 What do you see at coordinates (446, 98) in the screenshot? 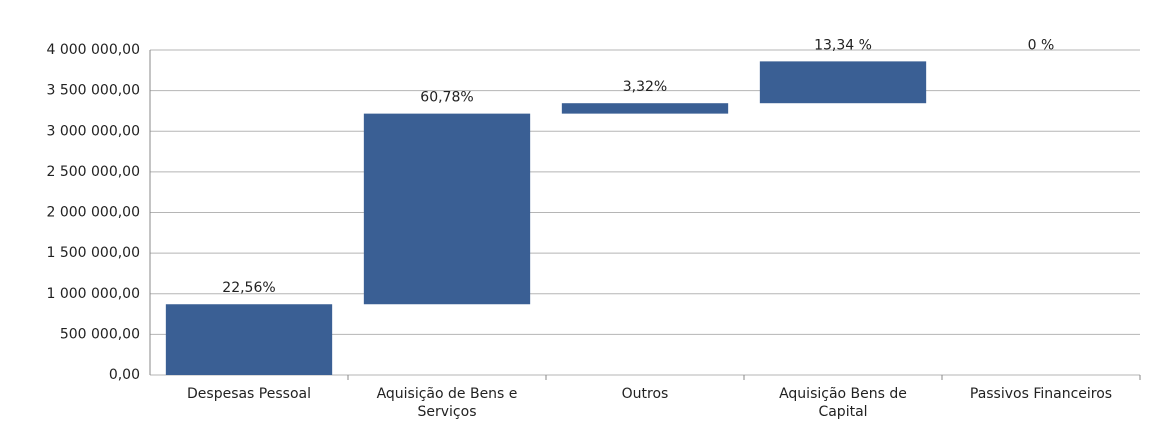
I see `bar-annotation: 60,78%` at bounding box center [446, 98].